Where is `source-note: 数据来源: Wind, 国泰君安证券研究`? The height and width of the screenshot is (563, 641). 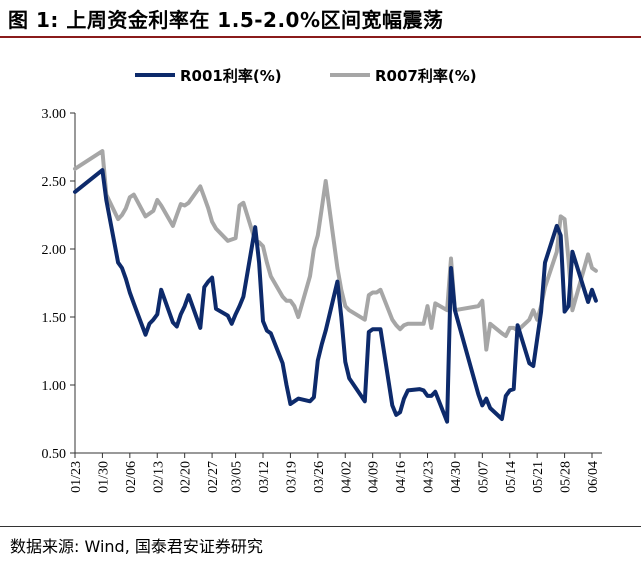 source-note: 数据来源: Wind, 国泰君安证券研究 is located at coordinates (136, 546).